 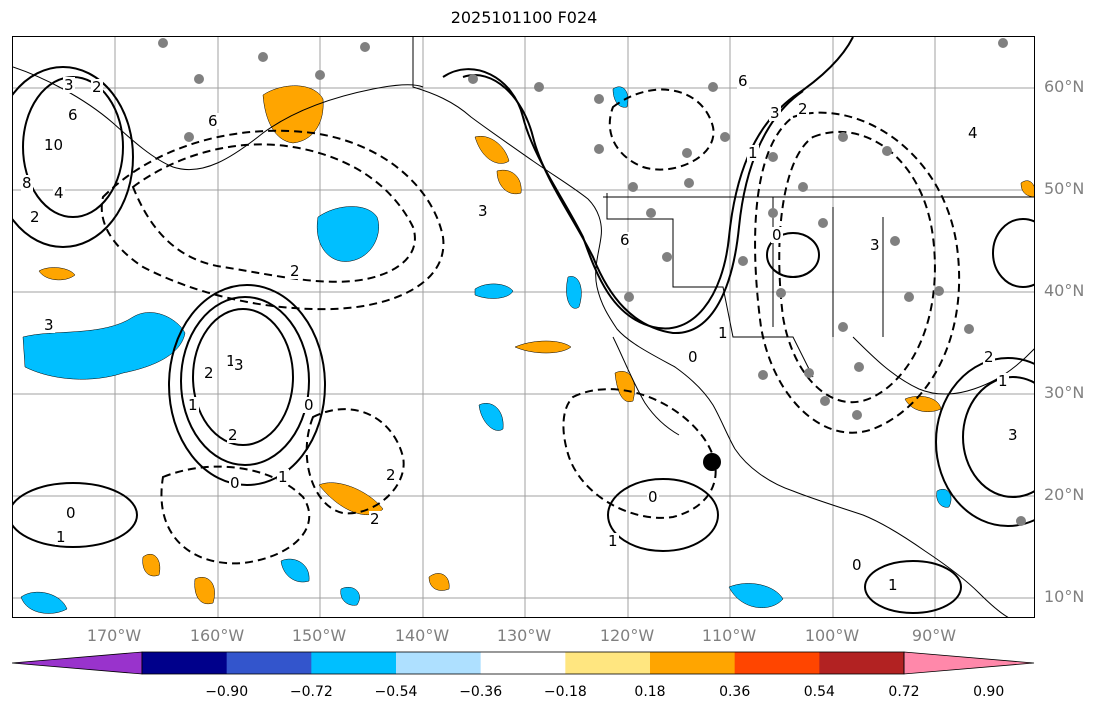 What do you see at coordinates (272, 220) in the screenshot?
I see `contour-low-gulf-alaska-outer` at bounding box center [272, 220].